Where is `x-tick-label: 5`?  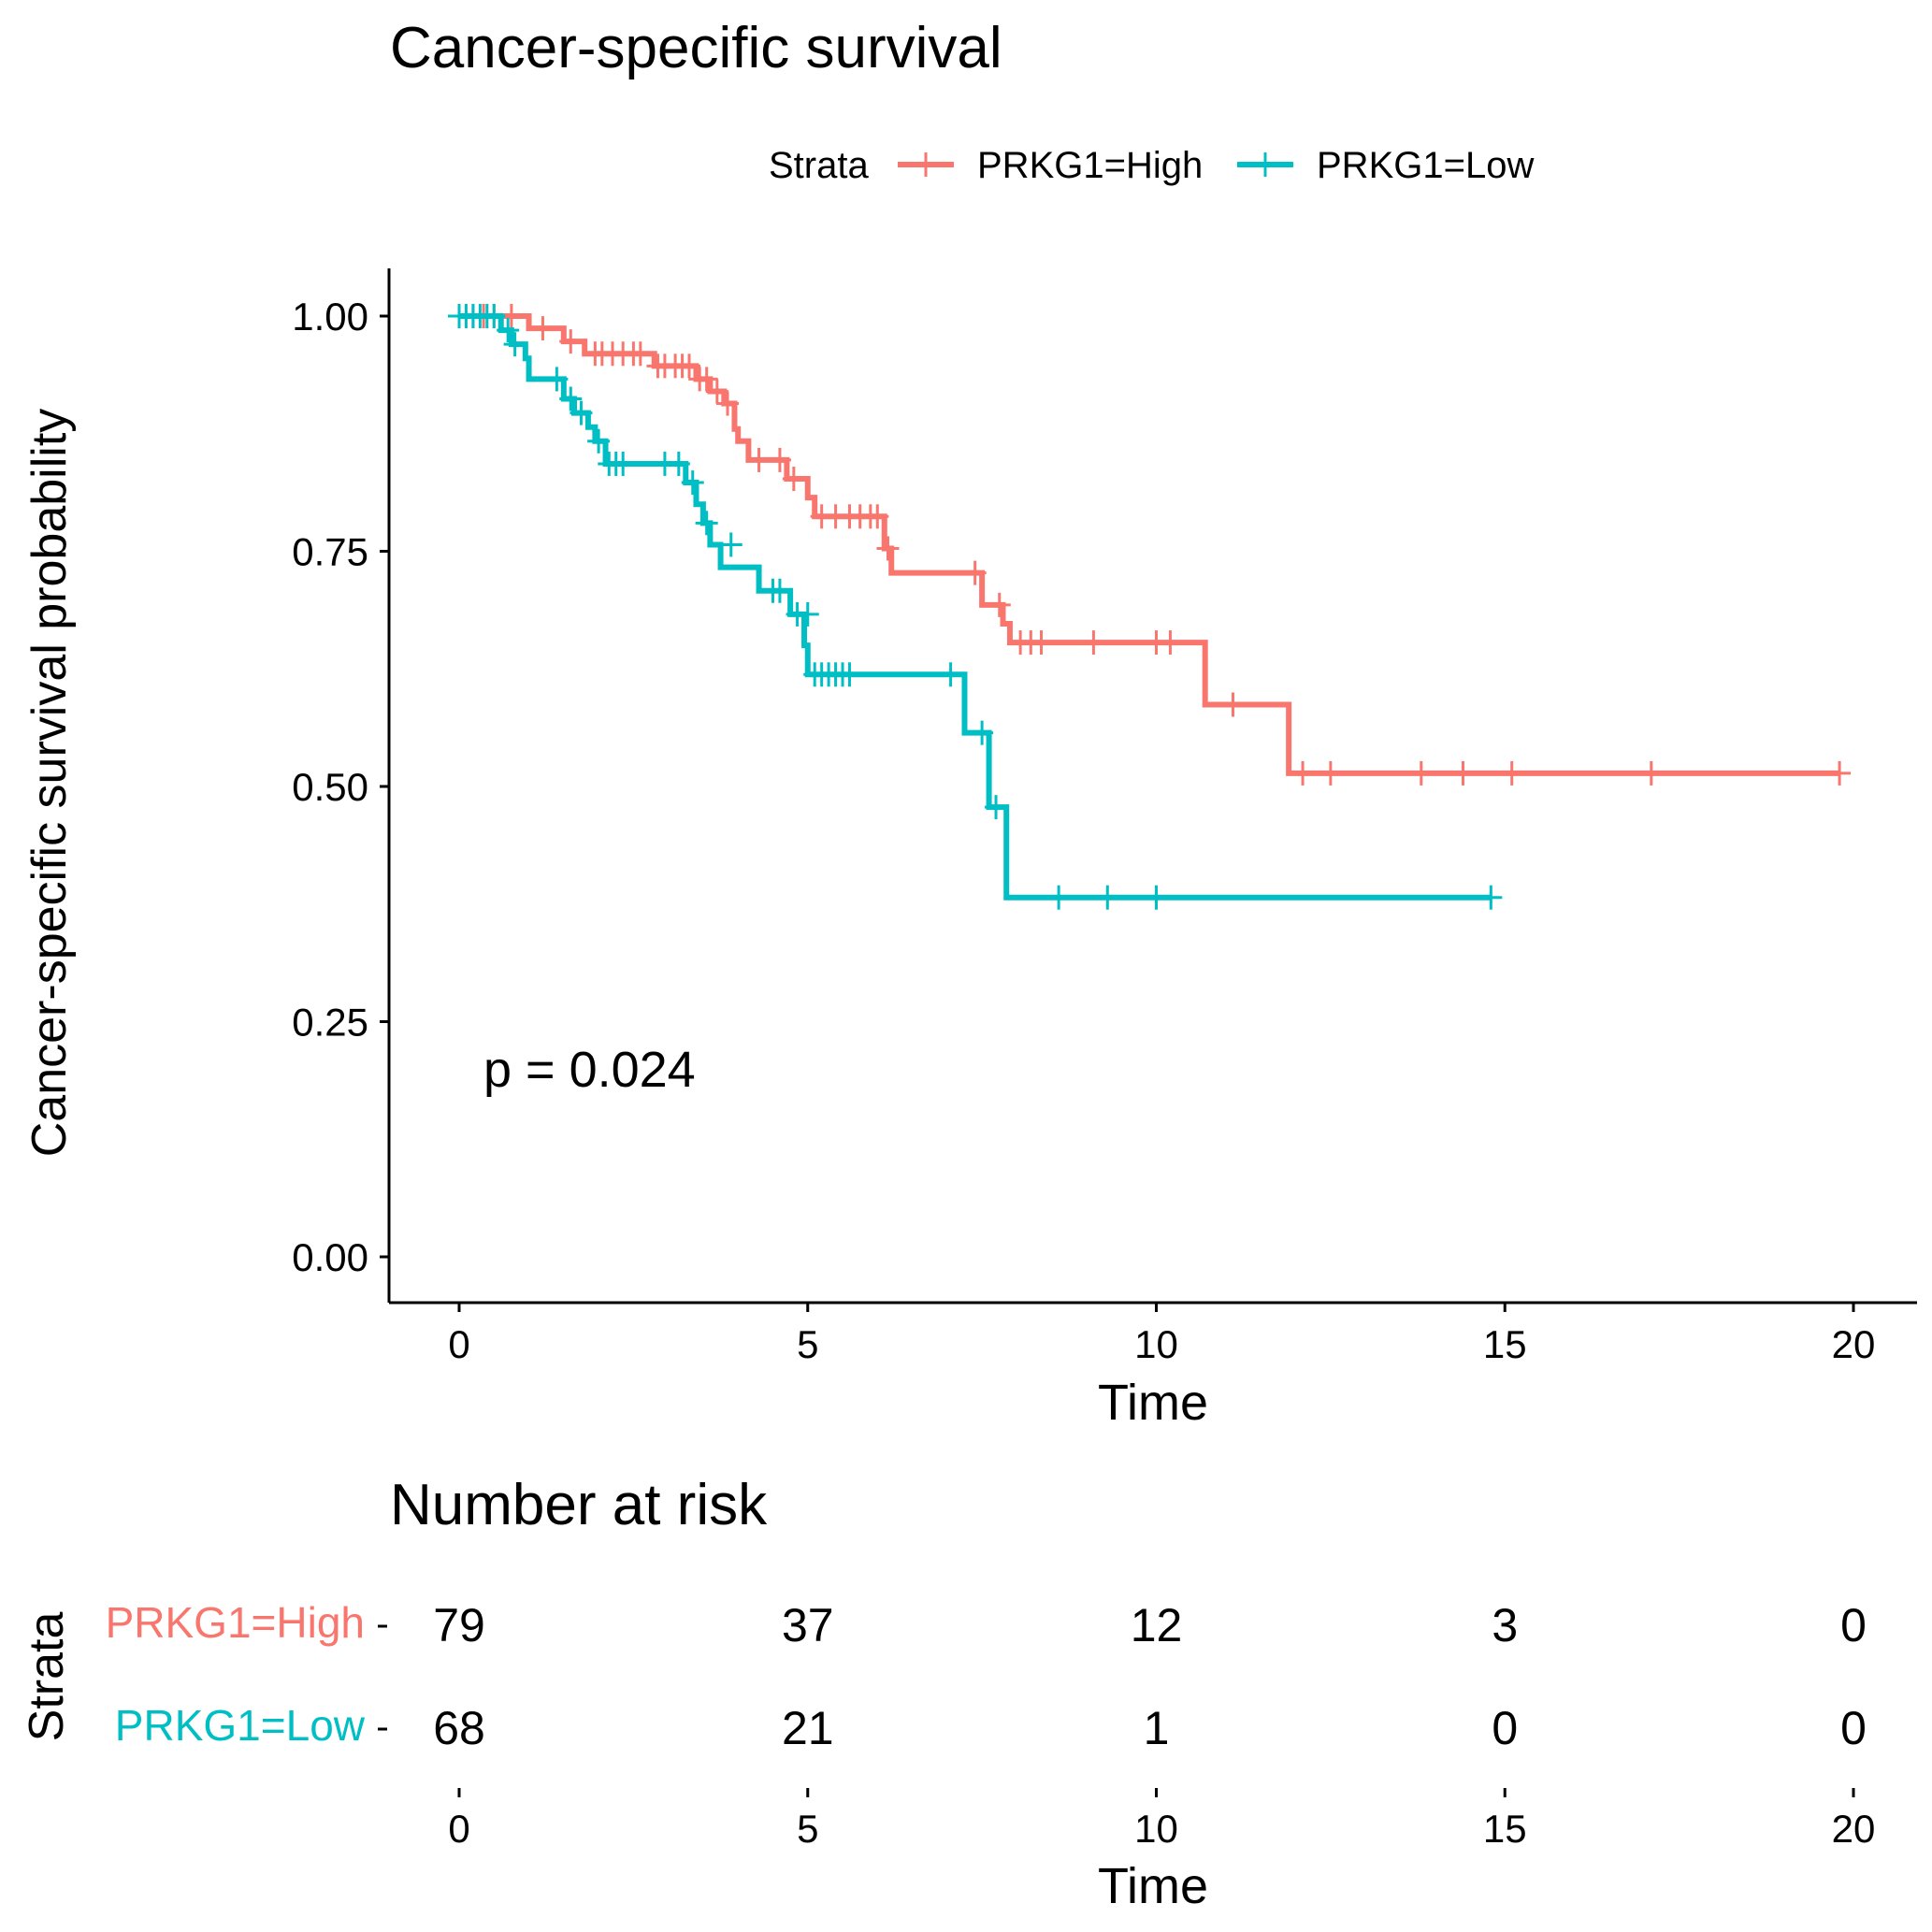 x-tick-label: 5 is located at coordinates (807, 1344).